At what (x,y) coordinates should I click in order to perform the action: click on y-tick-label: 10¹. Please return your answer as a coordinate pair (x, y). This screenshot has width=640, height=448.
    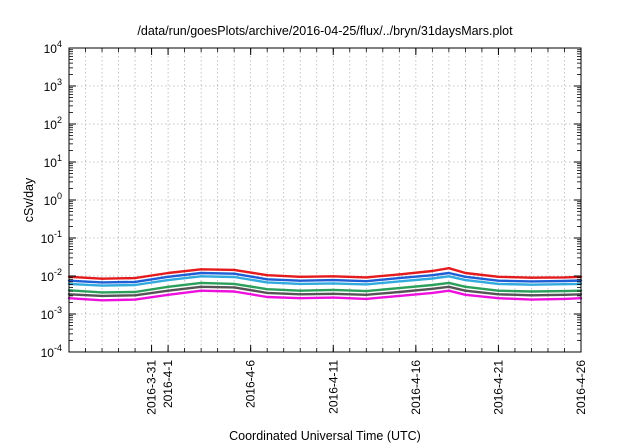
    Looking at the image, I should click on (53, 161).